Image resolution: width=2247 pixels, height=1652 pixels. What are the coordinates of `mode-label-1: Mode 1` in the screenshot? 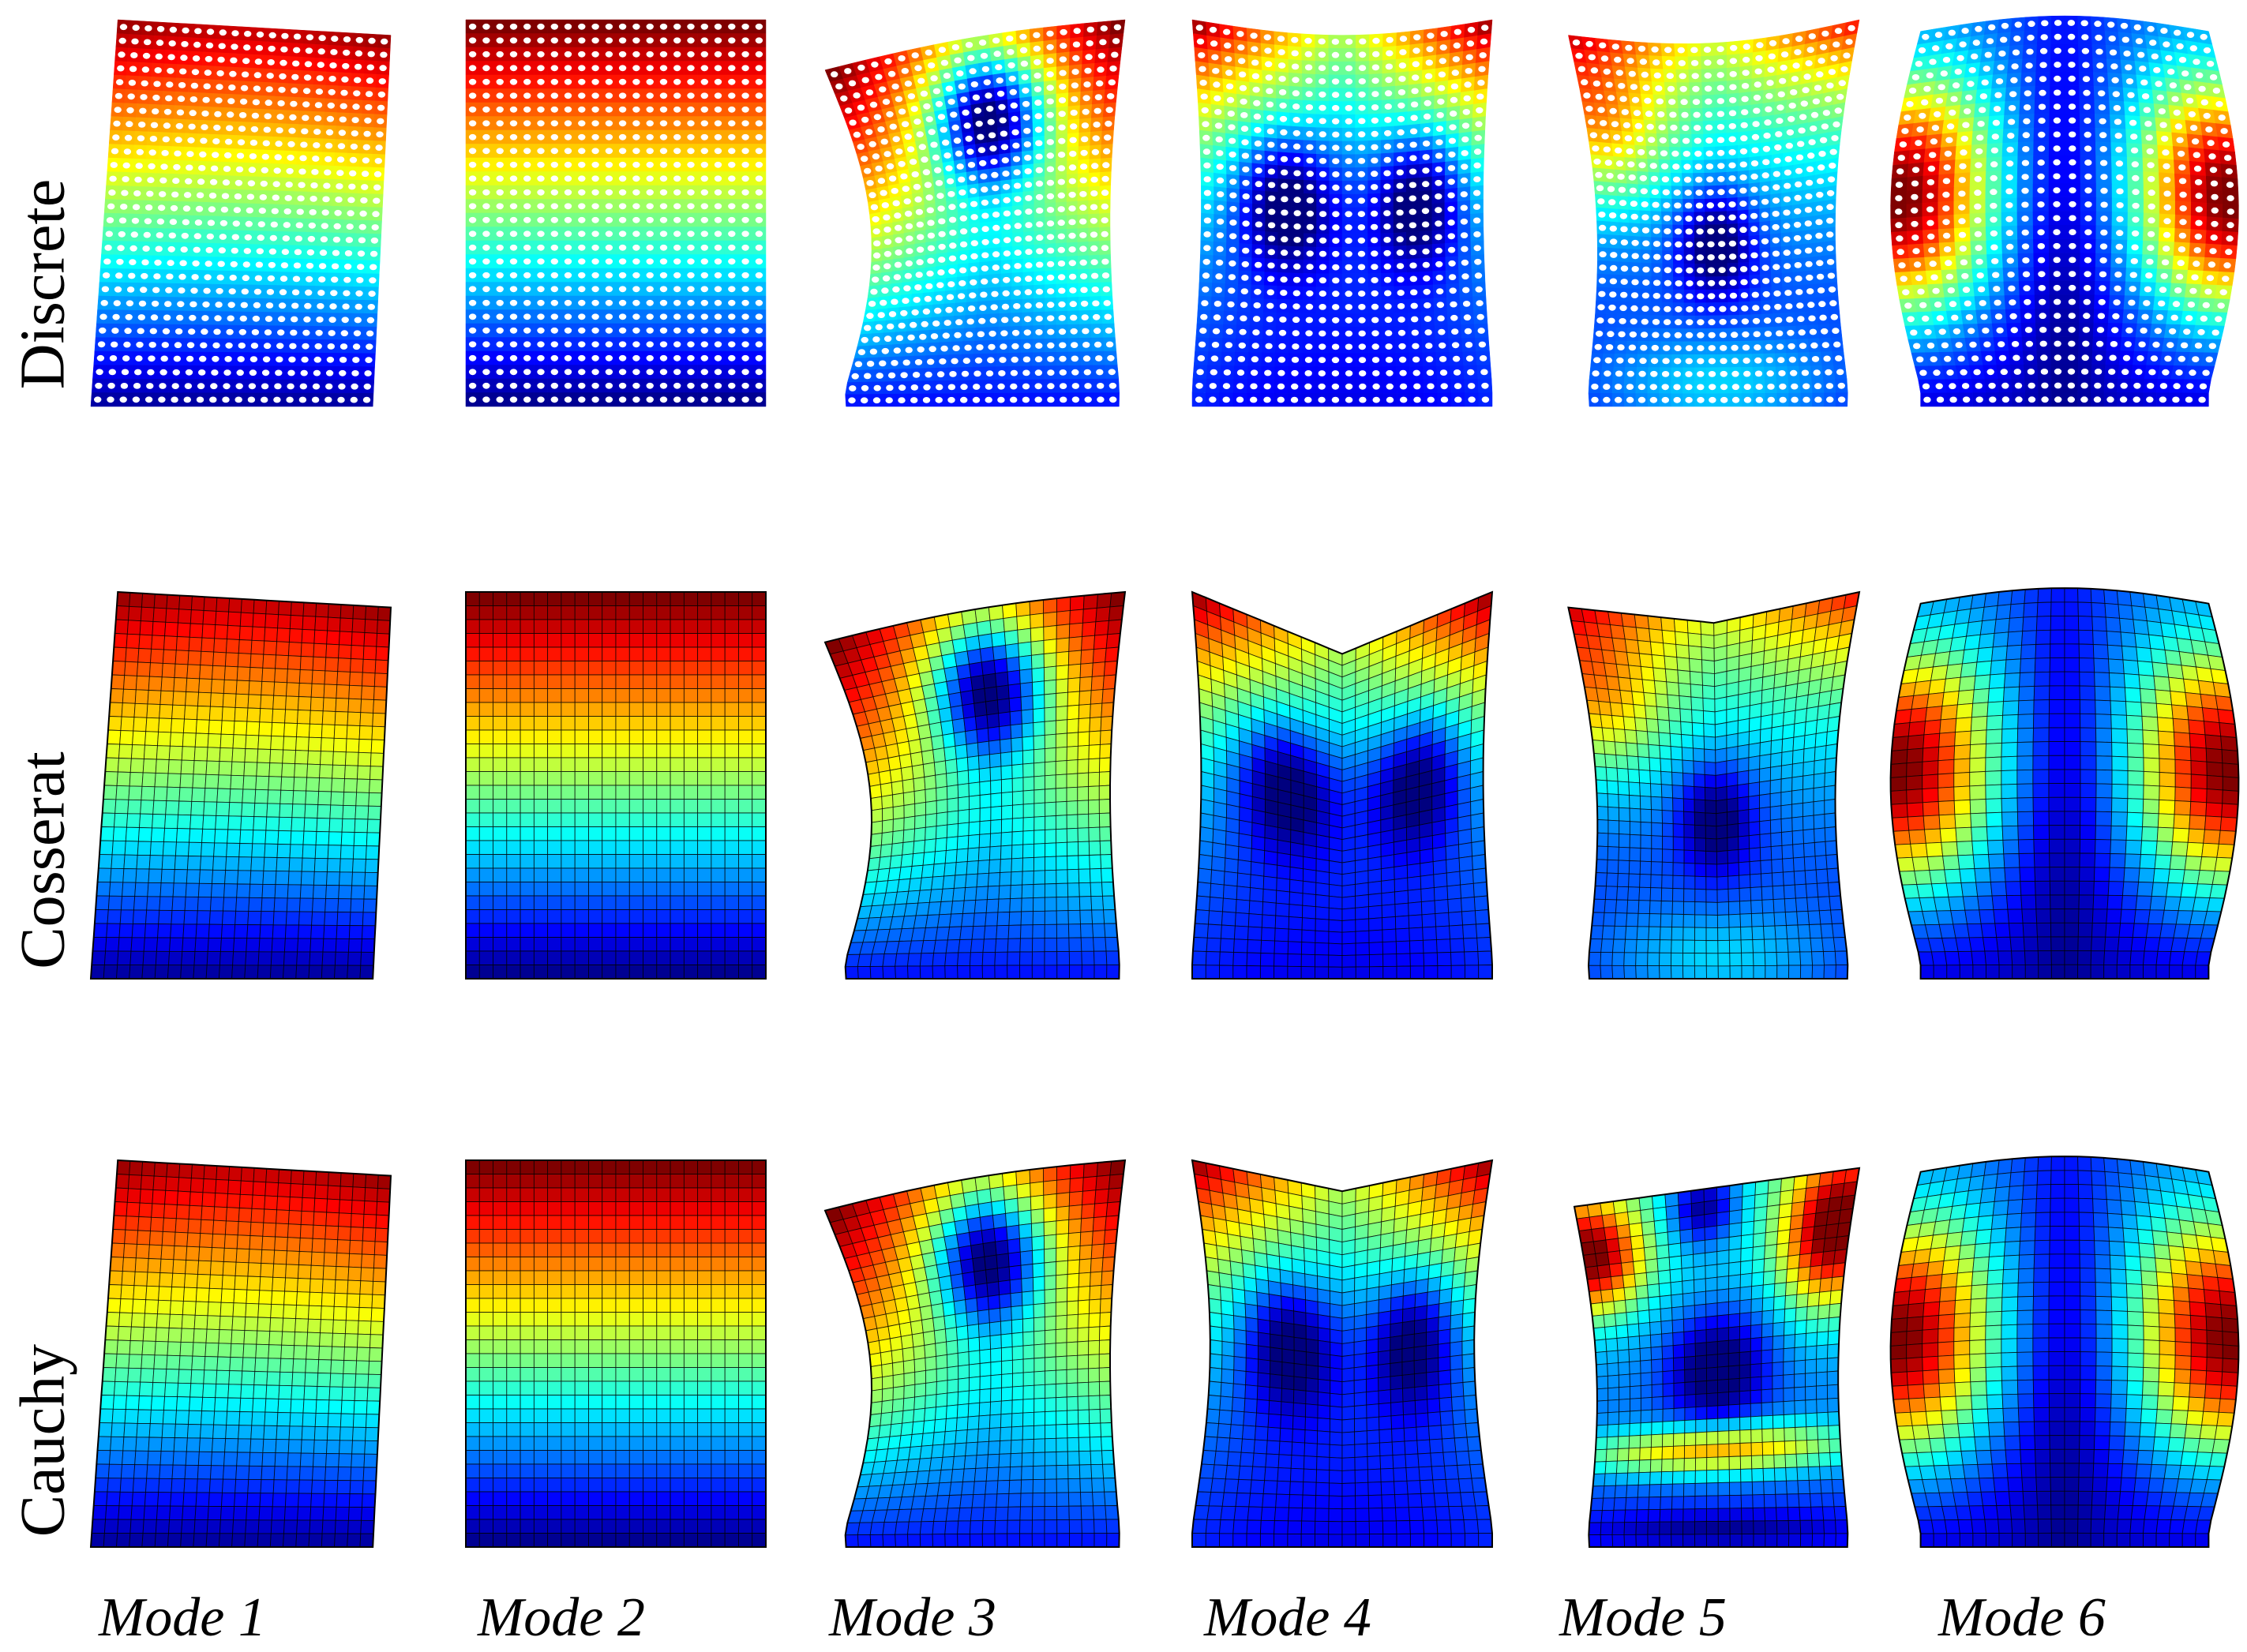 It's located at (182, 1617).